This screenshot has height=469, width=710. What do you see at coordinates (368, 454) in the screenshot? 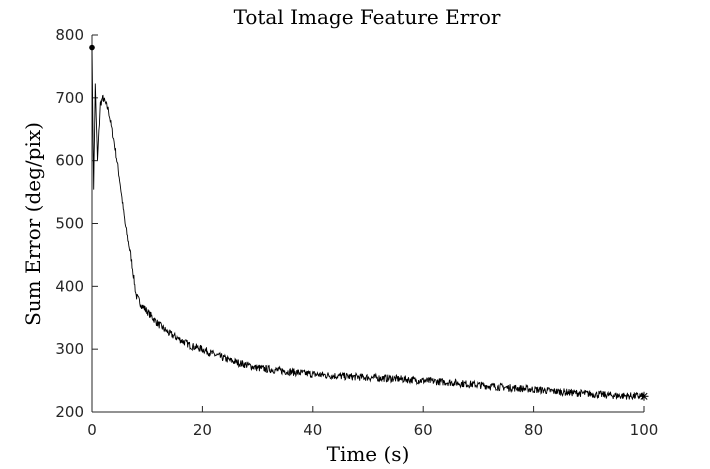
I see `x-axis-label: Time (s)` at bounding box center [368, 454].